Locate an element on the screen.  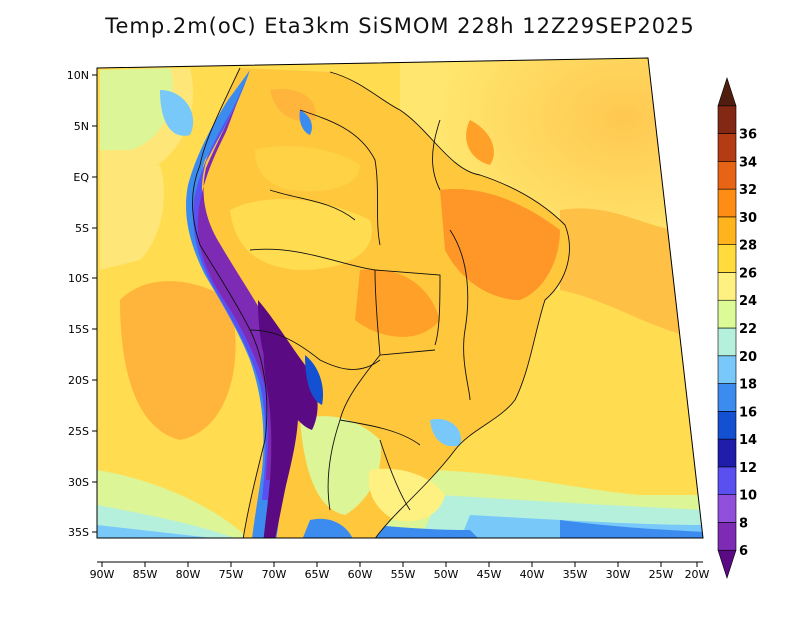
lon-label: 85W is located at coordinates (145, 574).